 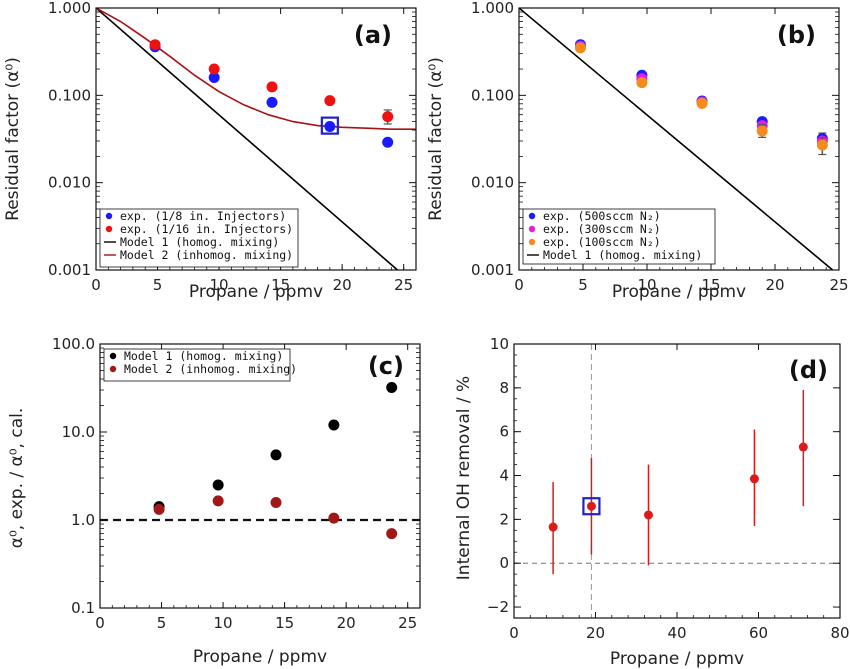 What do you see at coordinates (436, 139) in the screenshot?
I see `panel-b-ylabel: Residual factor (α⁰)` at bounding box center [436, 139].